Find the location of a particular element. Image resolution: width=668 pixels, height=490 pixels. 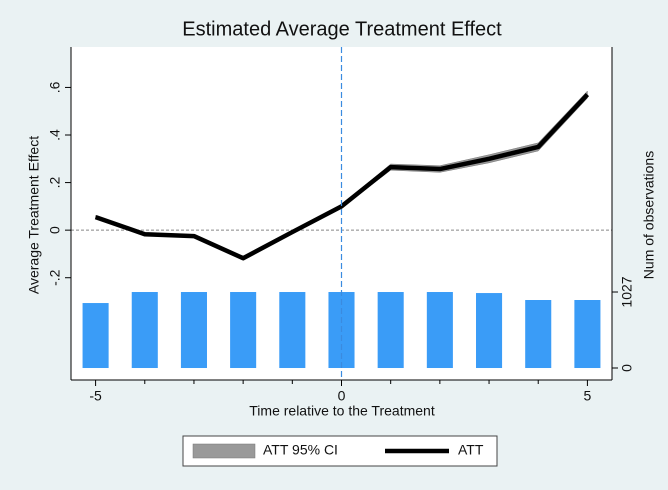

x-tick-label: -5 is located at coordinates (95, 396).